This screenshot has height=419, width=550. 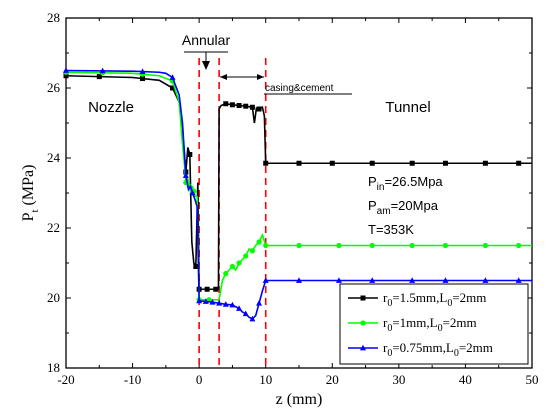 What do you see at coordinates (199, 379) in the screenshot?
I see `x-tick-label: 0` at bounding box center [199, 379].